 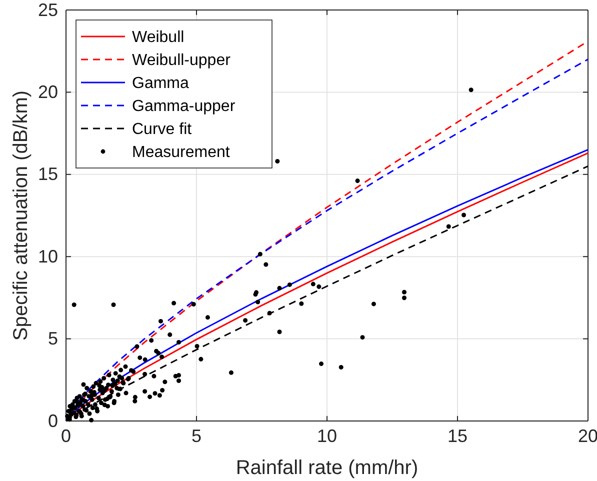 I want to click on y-tick-label: 0, so click(x=53, y=420).